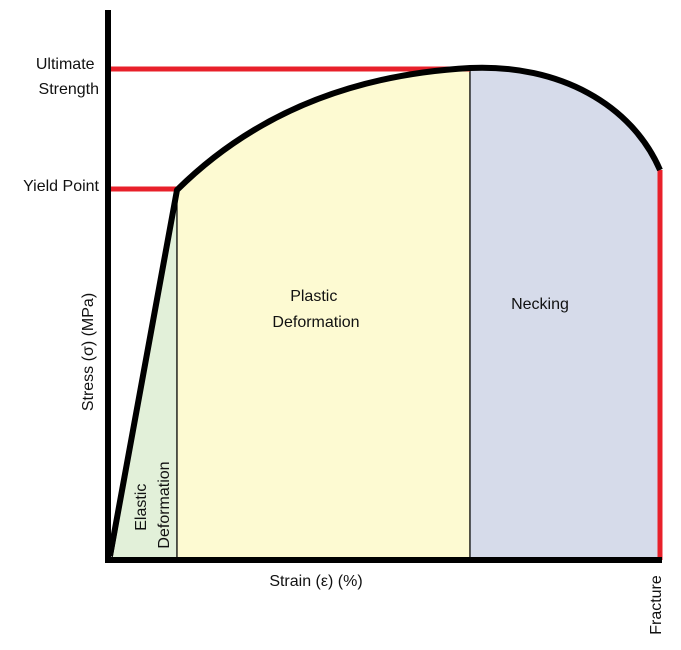 This screenshot has width=681, height=650. I want to click on yield-point-label: Yield Point, so click(61, 186).